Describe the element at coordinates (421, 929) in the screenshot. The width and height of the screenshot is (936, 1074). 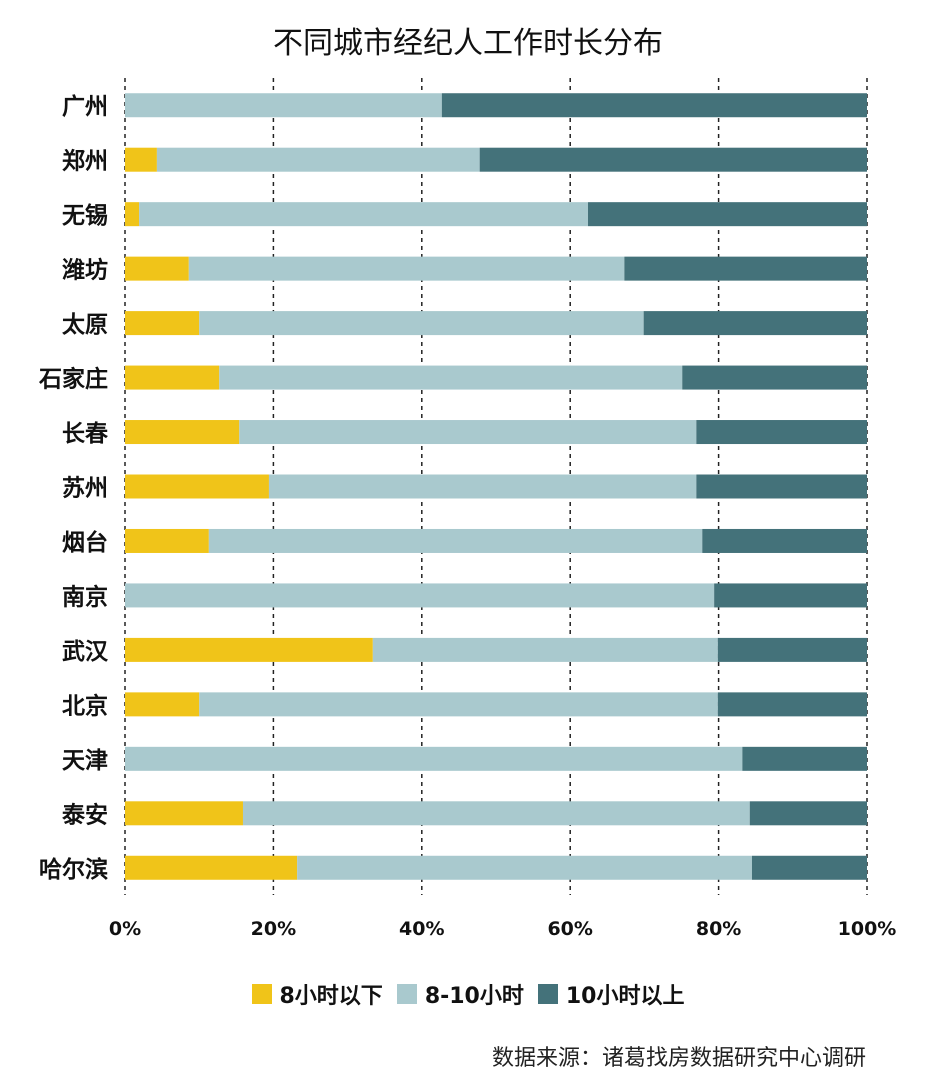
I see `x-tick-label: 40%` at that location.